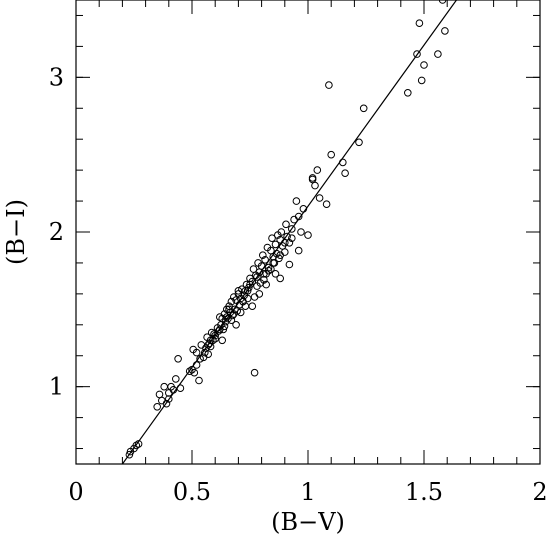 Image resolution: width=546 pixels, height=541 pixels. I want to click on x-tick-label: 0, so click(75, 492).